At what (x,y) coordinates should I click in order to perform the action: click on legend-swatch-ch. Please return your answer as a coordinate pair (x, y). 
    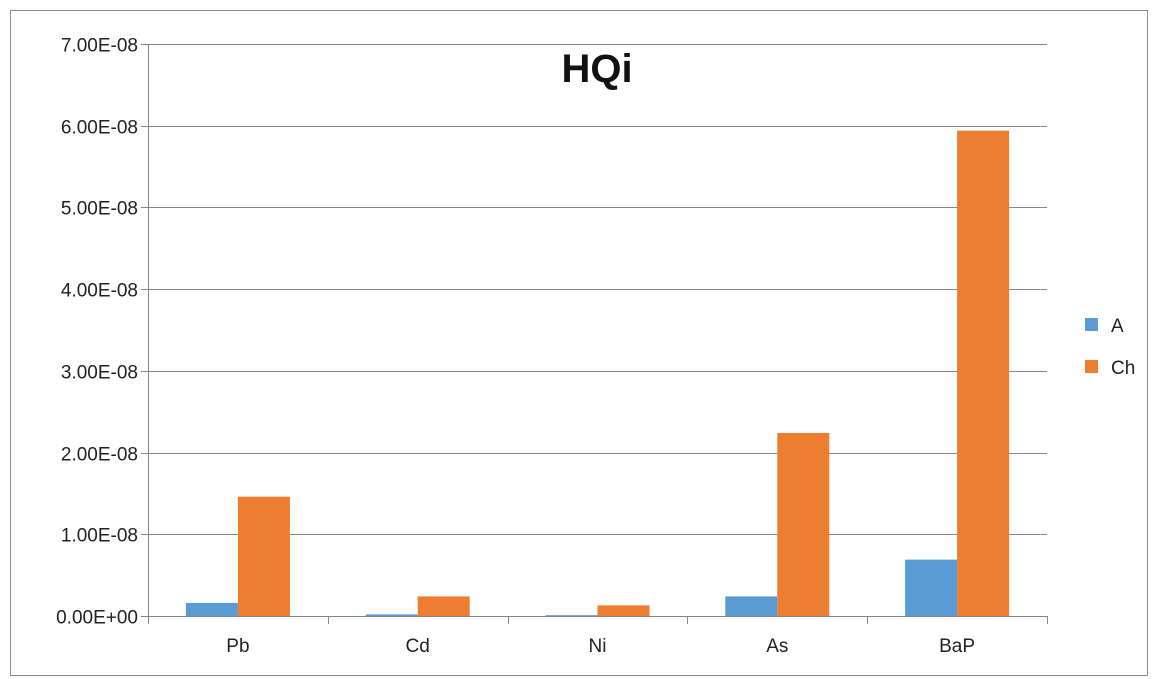
    Looking at the image, I should click on (1091, 366).